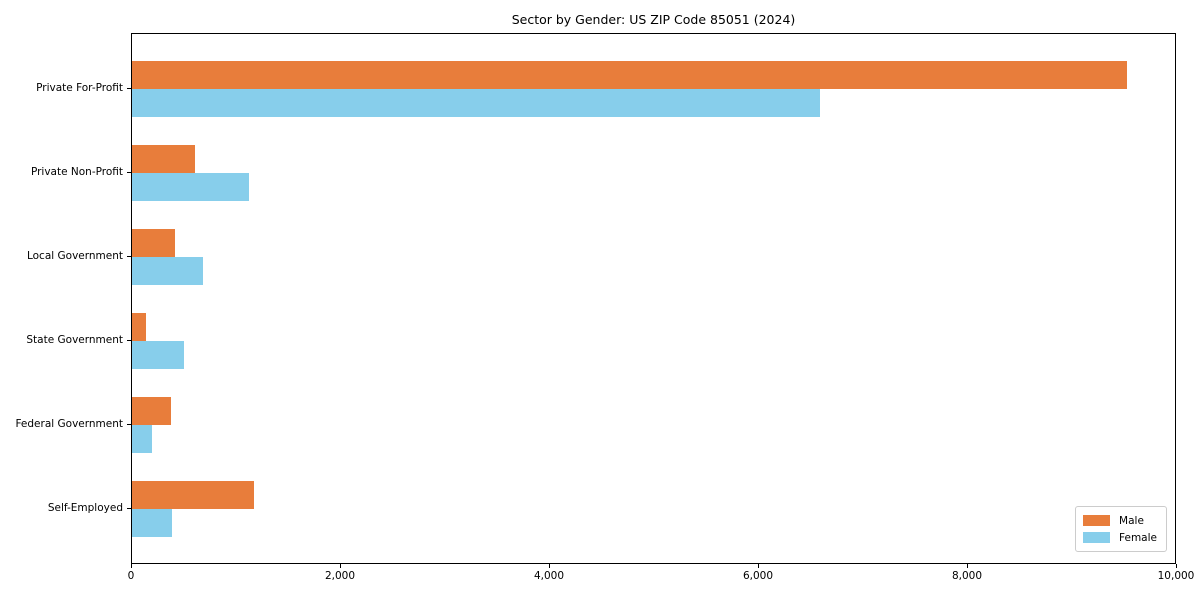  I want to click on bar-male-federal-government, so click(151, 411).